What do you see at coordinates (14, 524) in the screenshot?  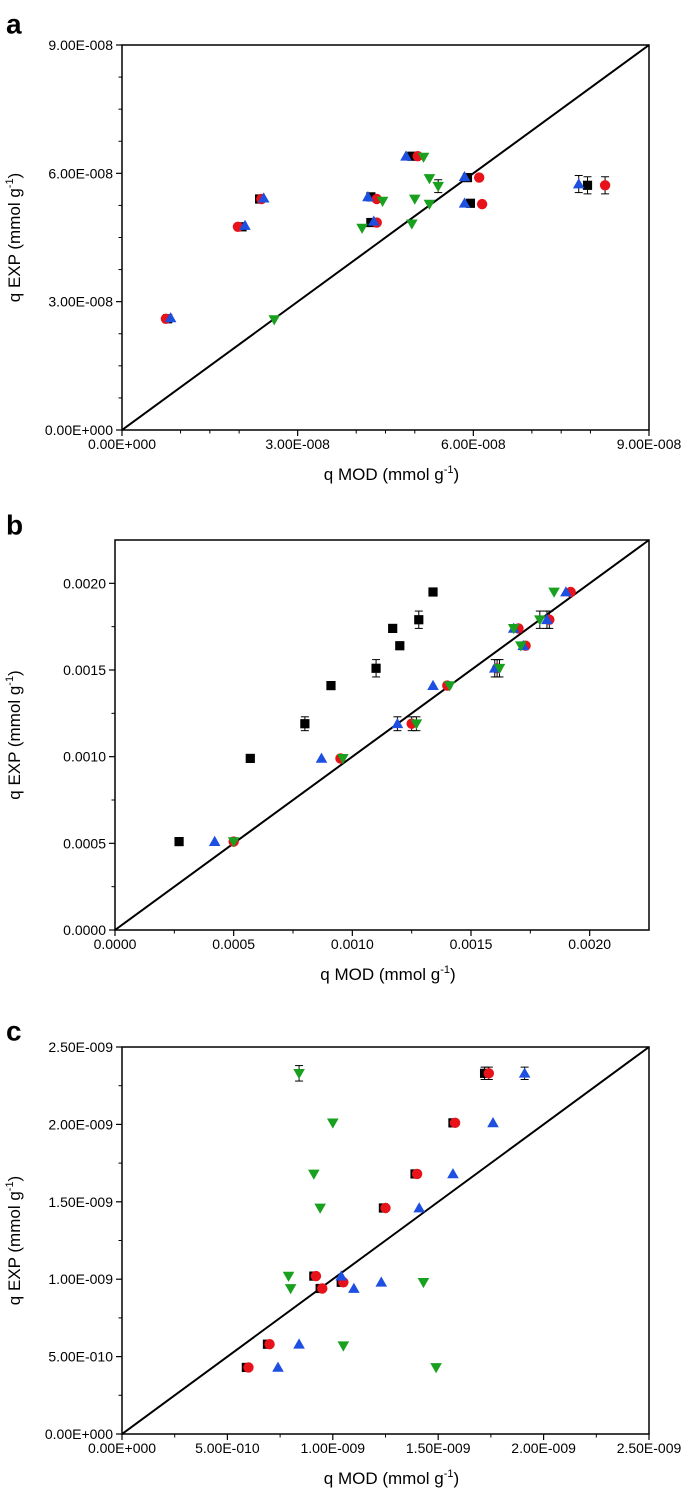 I see `panel-label: b` at bounding box center [14, 524].